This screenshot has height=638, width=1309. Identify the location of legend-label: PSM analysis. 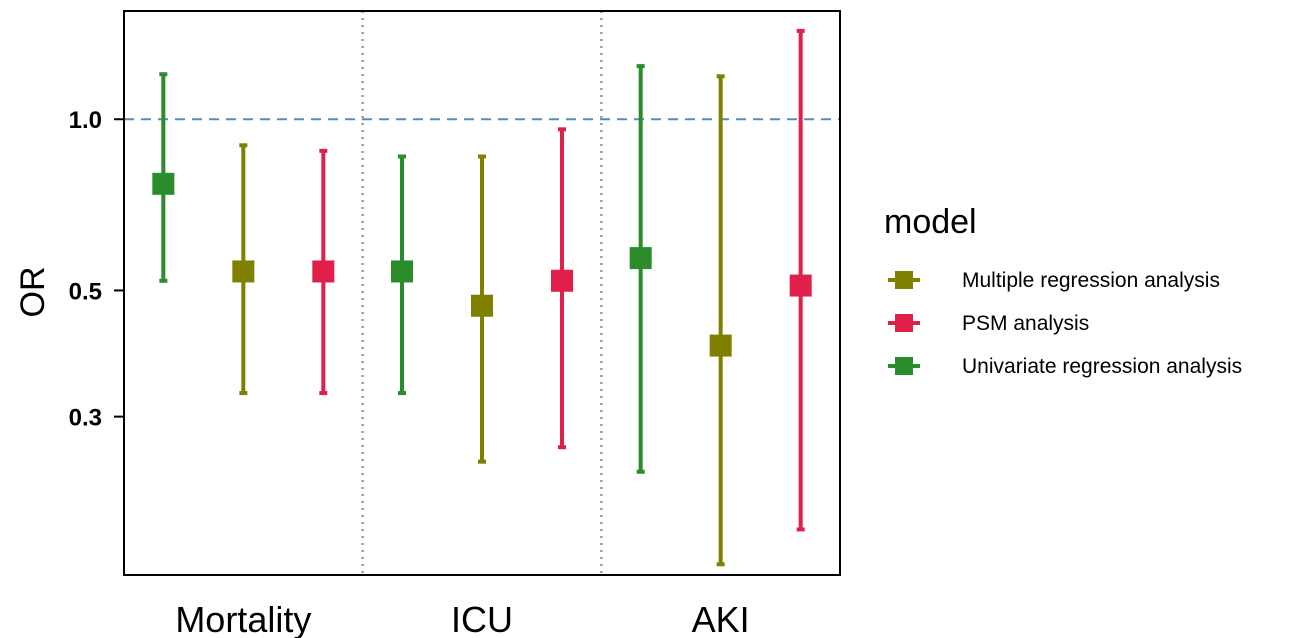
(1025, 323).